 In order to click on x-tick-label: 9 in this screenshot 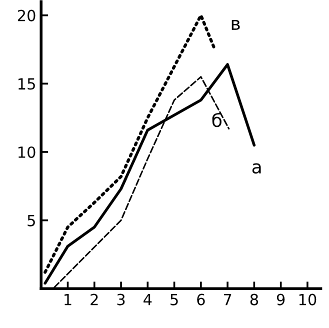, I will do `click(280, 300)`.